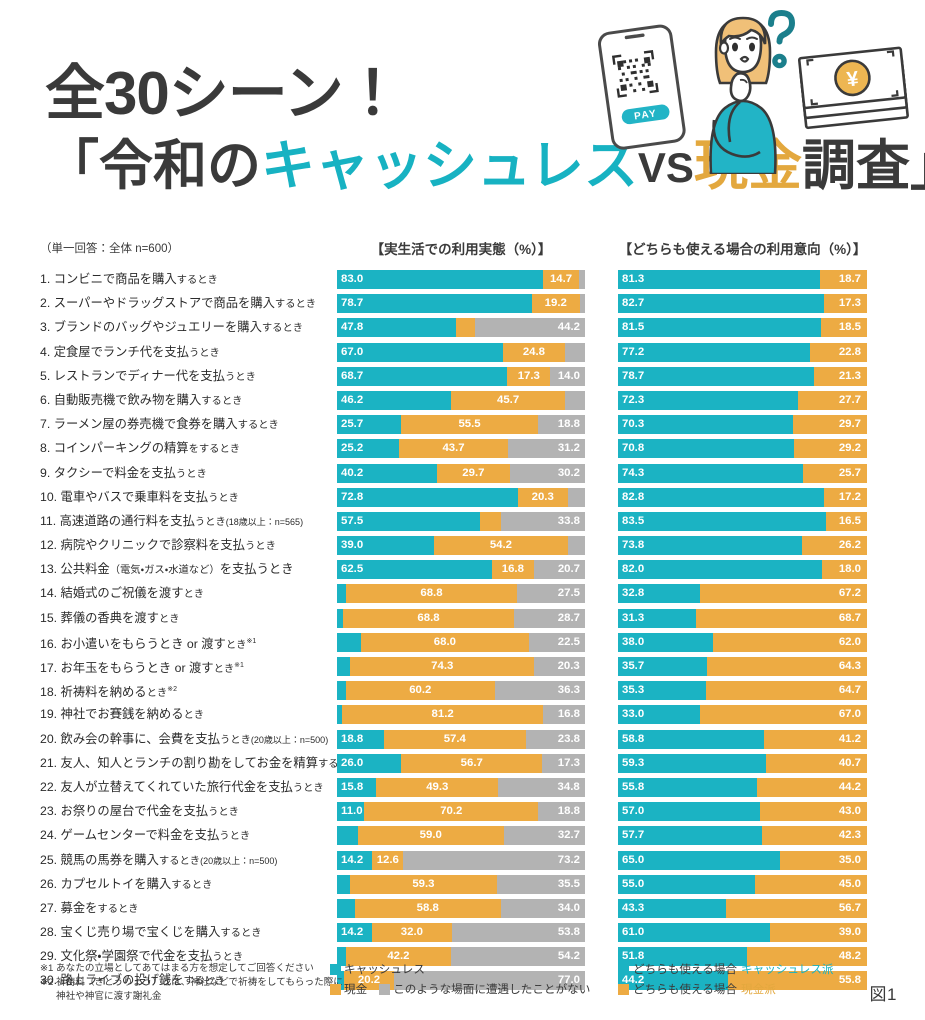  I want to click on bar-value-intent-cashless: 44.2, so click(633, 980).